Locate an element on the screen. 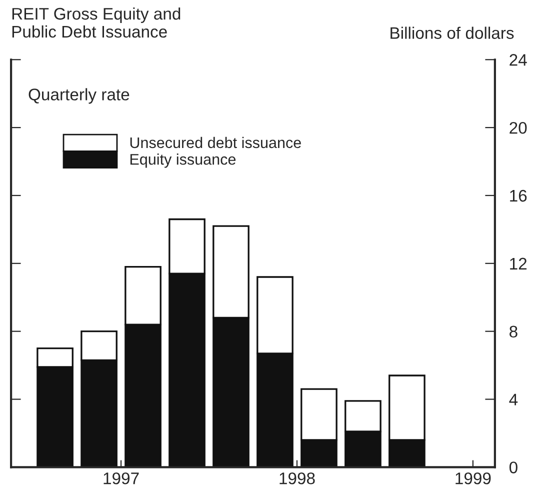 The height and width of the screenshot is (497, 553). legend-label: Equity issuance is located at coordinates (183, 161).